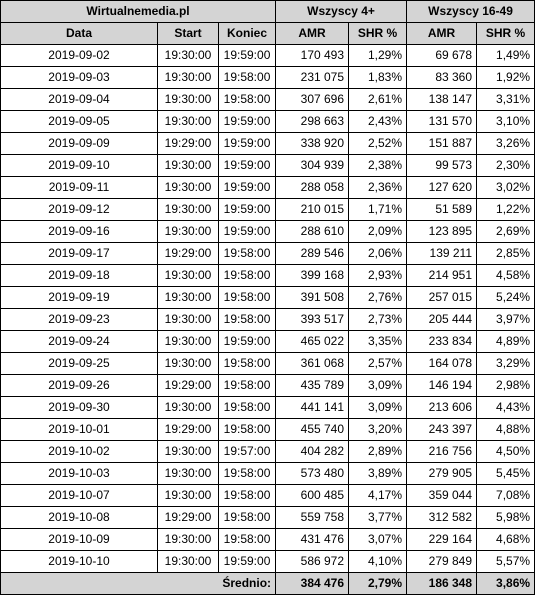  I want to click on cell-amr-commercial: 151 887, so click(442, 143).